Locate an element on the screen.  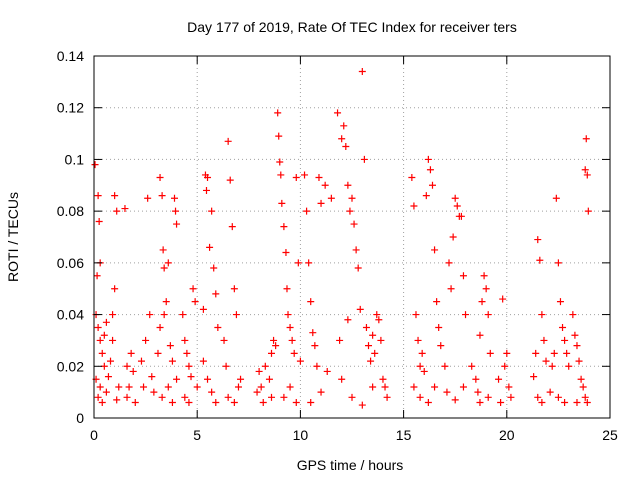
x-tick-label: 15 is located at coordinates (404, 435).